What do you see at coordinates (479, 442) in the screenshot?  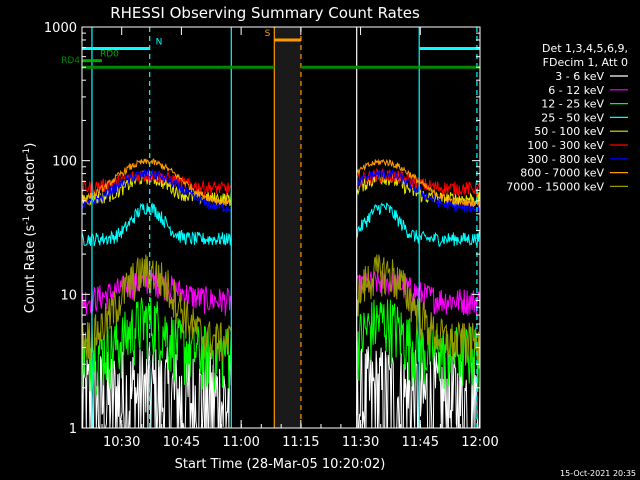 I see `x-tick-label-6: 12:00` at bounding box center [479, 442].